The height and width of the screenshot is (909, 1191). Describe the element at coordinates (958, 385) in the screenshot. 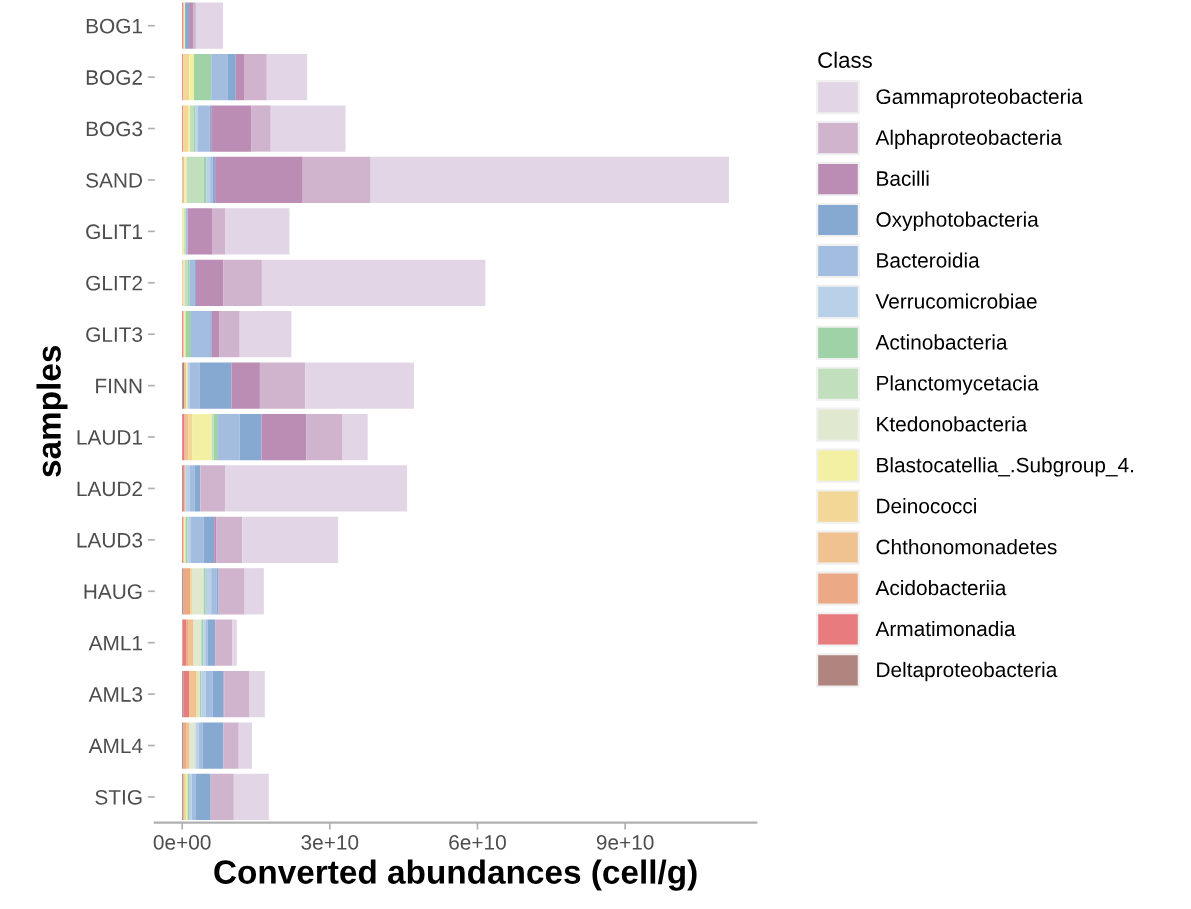

I see `legend-label: Planctomycetacia` at that location.